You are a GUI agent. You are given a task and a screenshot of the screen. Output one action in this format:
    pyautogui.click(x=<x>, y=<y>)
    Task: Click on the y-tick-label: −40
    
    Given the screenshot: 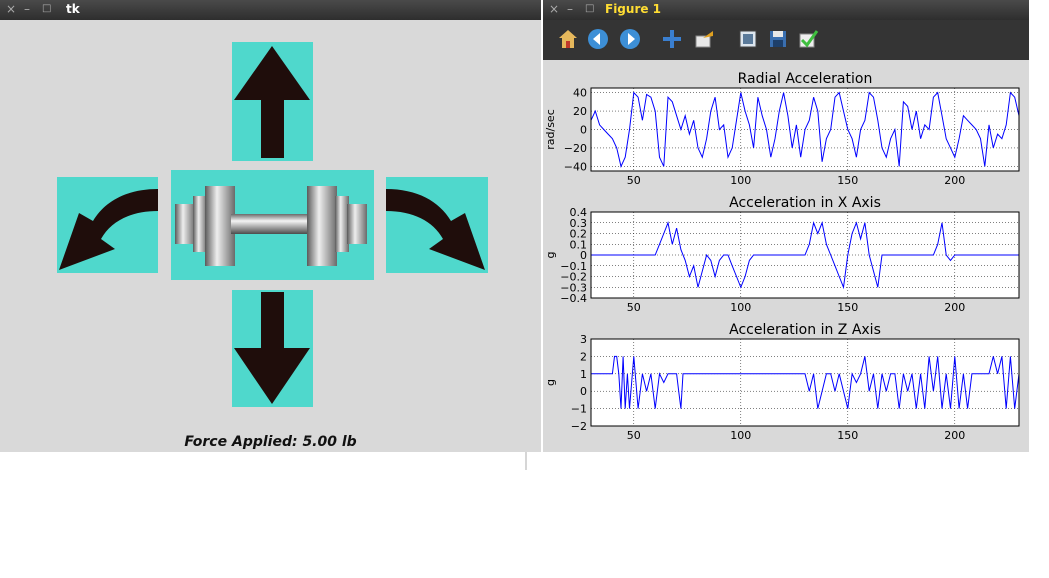 What is the action you would take?
    pyautogui.click(x=575, y=166)
    